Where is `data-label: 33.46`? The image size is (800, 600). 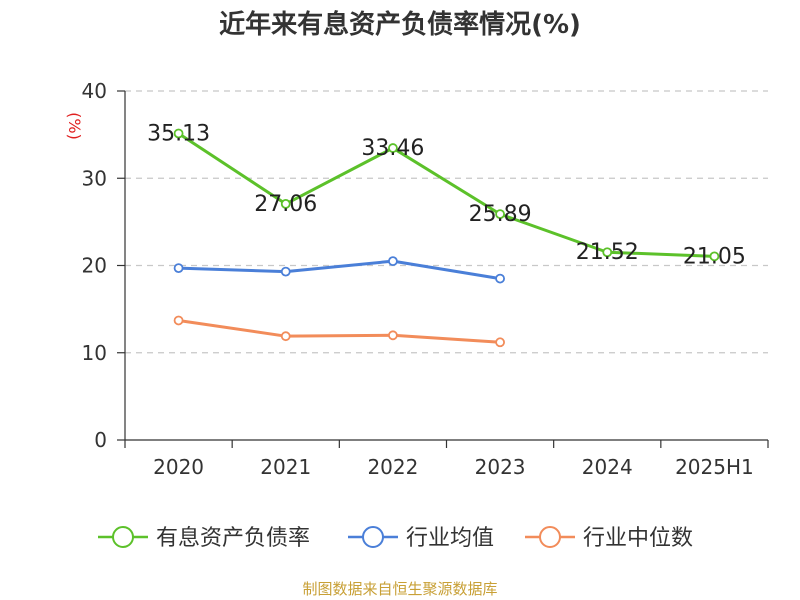
data-label: 33.46 is located at coordinates (392, 148).